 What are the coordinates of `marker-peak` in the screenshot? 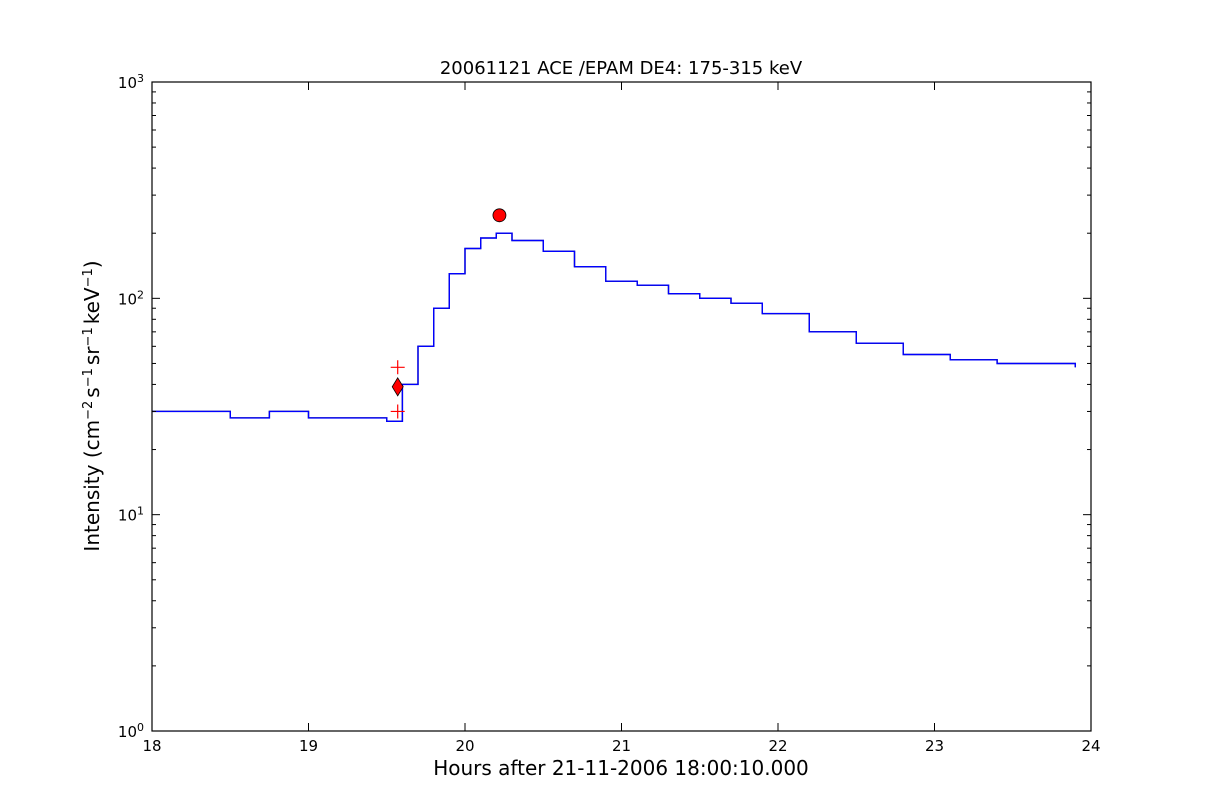 It's located at (499, 215).